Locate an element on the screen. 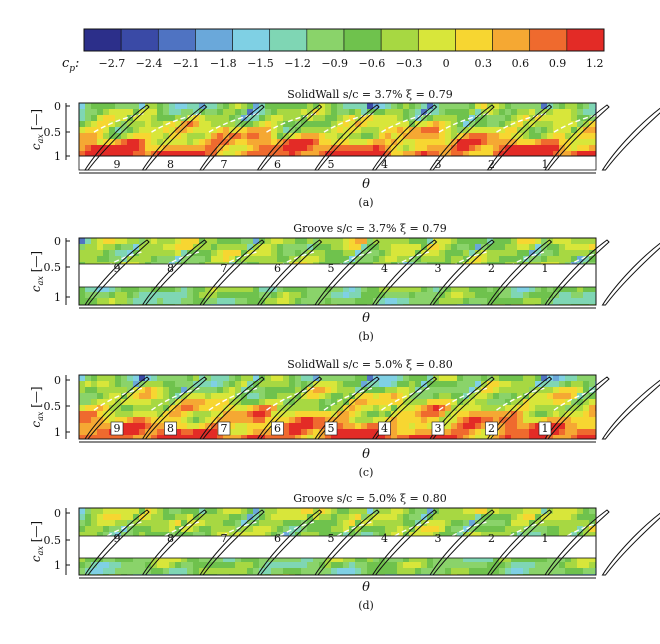 The image size is (660, 644). colorbar-tick-label: −1.8 is located at coordinates (223, 63).